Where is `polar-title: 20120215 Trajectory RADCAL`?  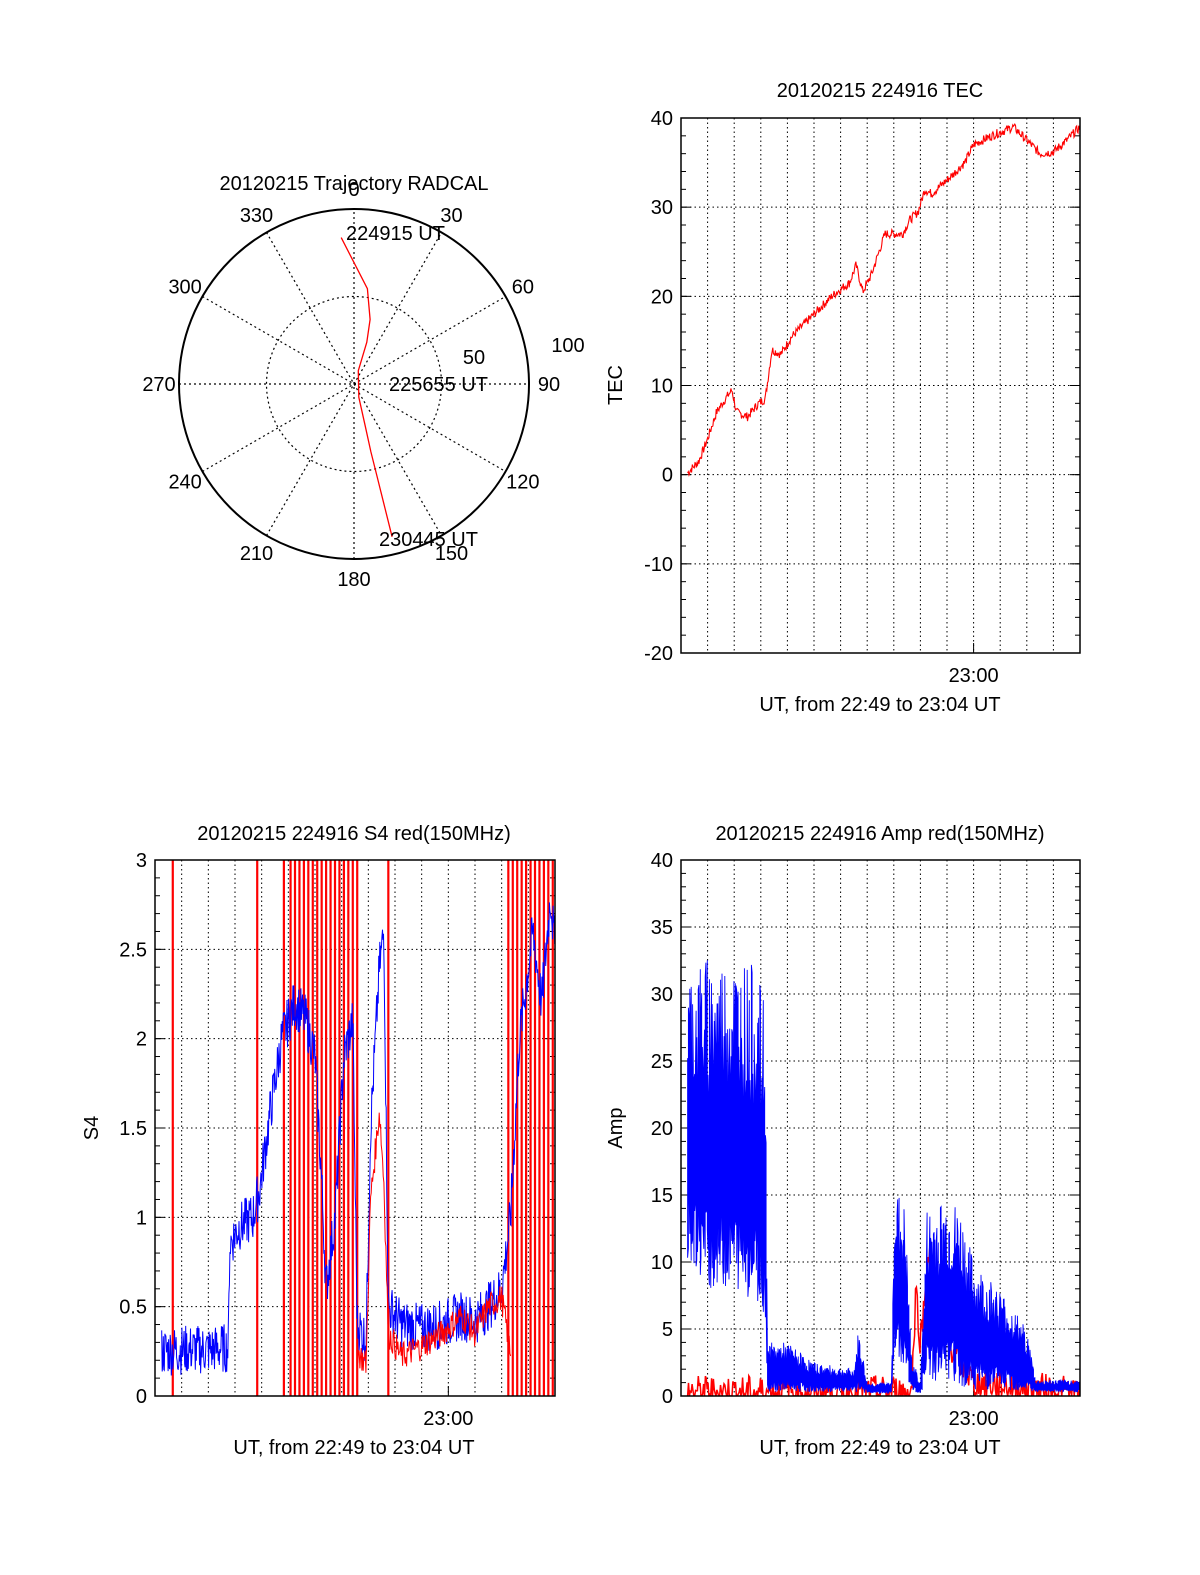 polar-title: 20120215 Trajectory RADCAL is located at coordinates (353, 184).